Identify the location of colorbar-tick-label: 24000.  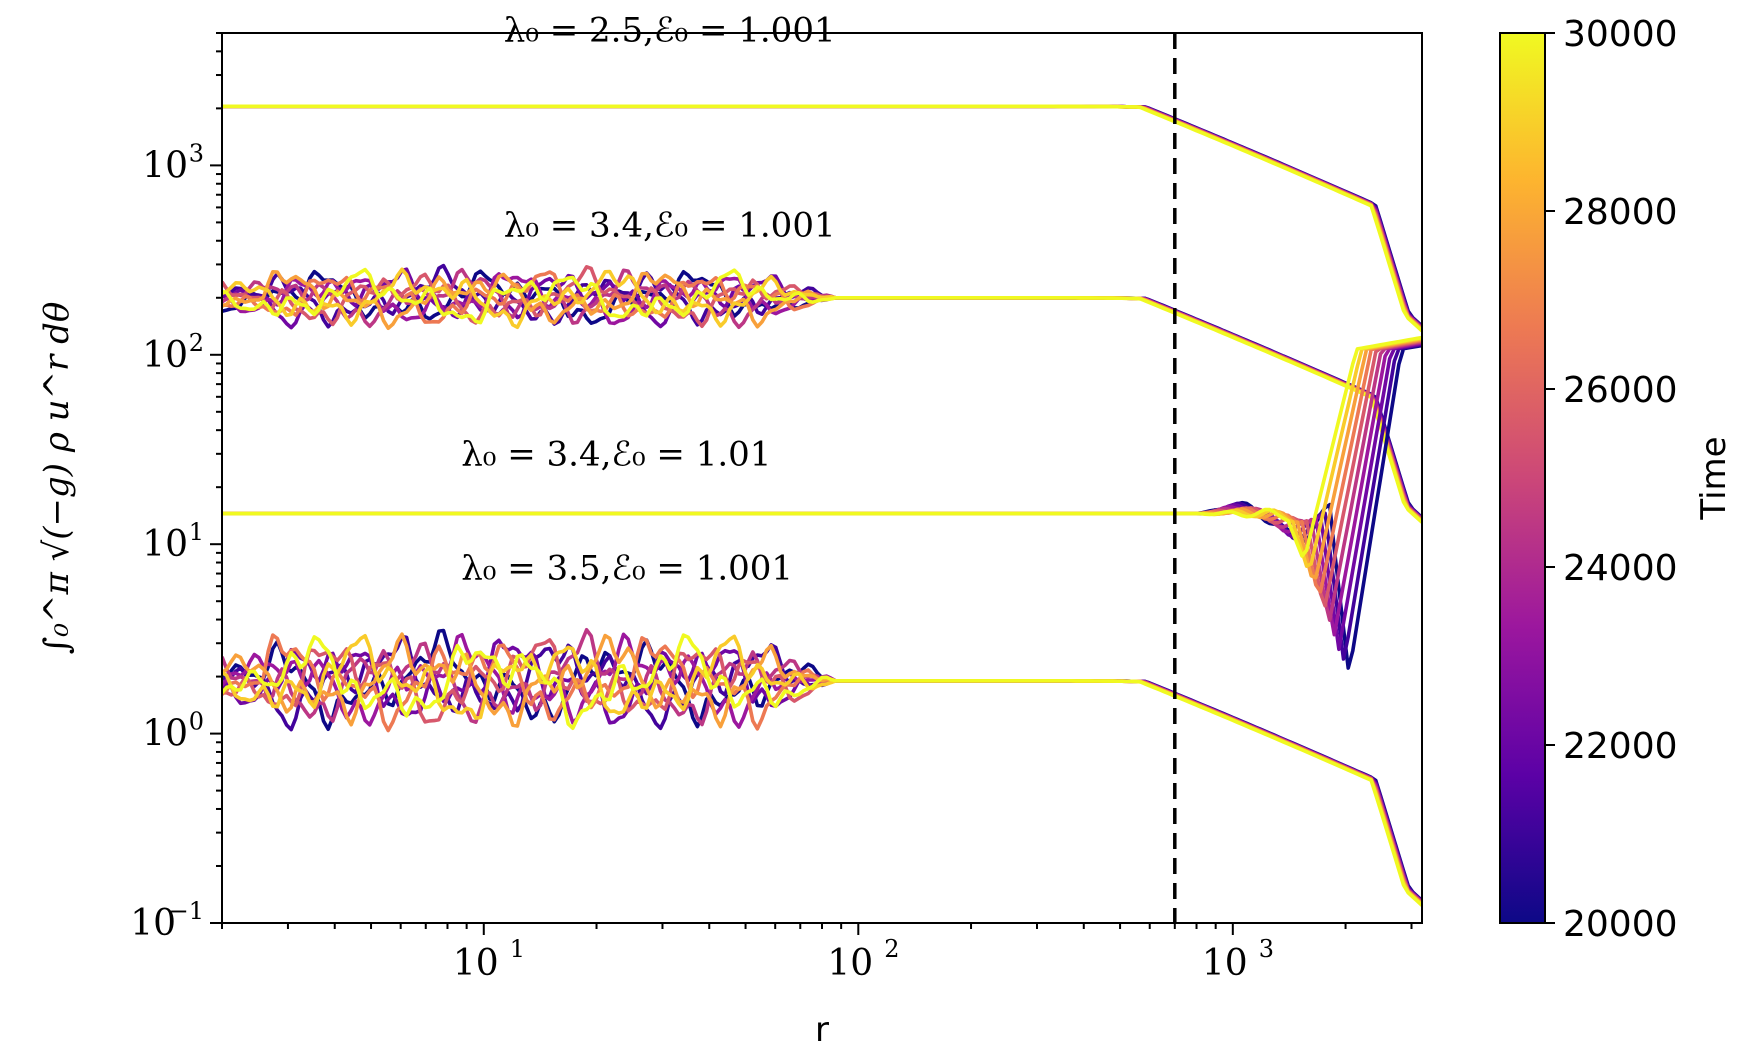
(1620, 568).